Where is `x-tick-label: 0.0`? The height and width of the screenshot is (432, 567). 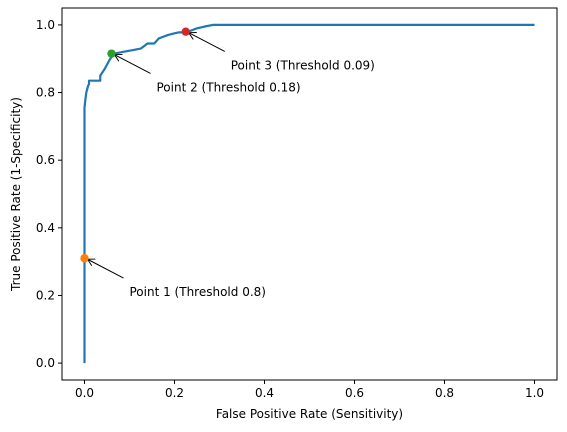 x-tick-label: 0.0 is located at coordinates (84, 393).